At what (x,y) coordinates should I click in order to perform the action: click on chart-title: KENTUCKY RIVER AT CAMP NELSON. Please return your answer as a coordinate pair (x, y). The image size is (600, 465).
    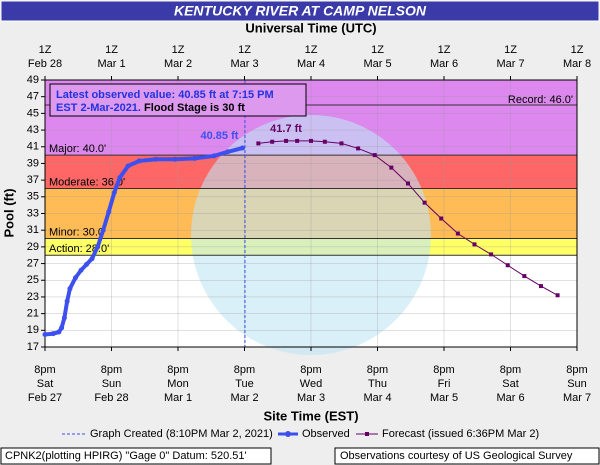
    Looking at the image, I should click on (300, 11).